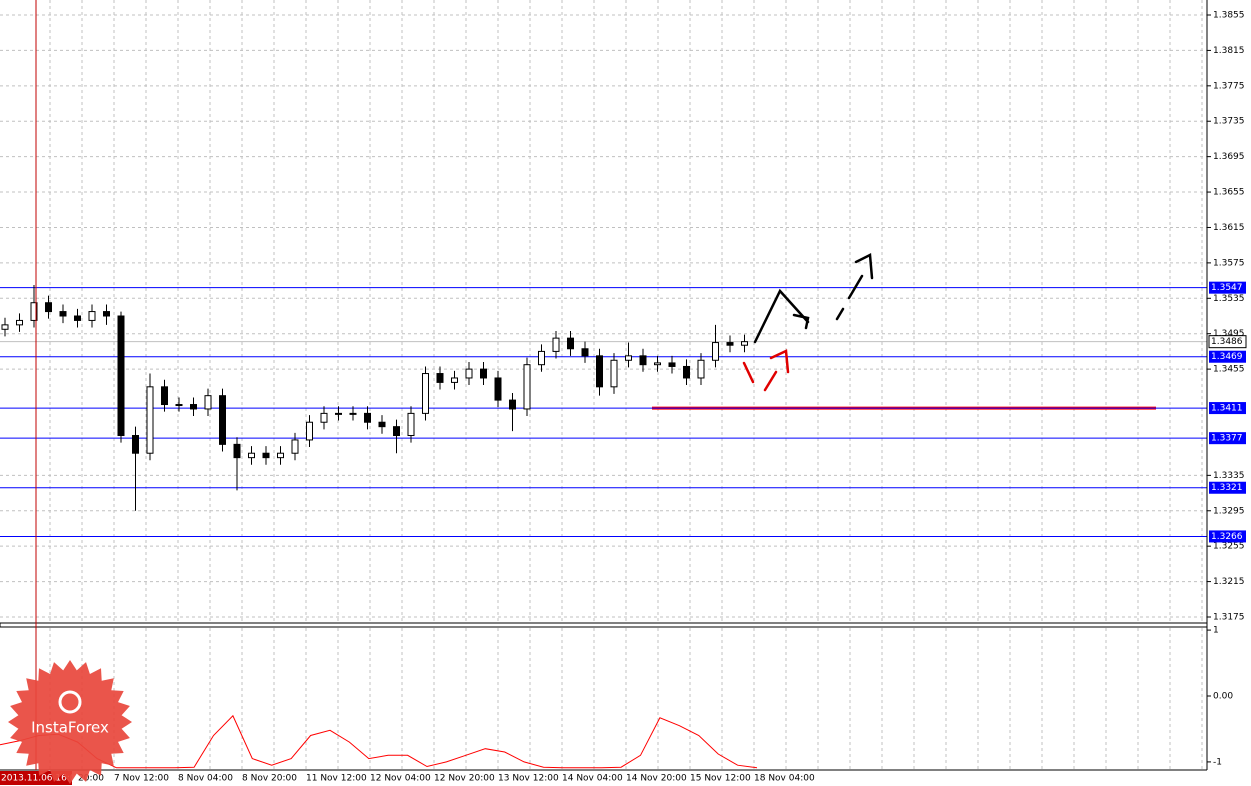 The height and width of the screenshot is (786, 1251). I want to click on y-tick-label: 1.3775, so click(1229, 86).